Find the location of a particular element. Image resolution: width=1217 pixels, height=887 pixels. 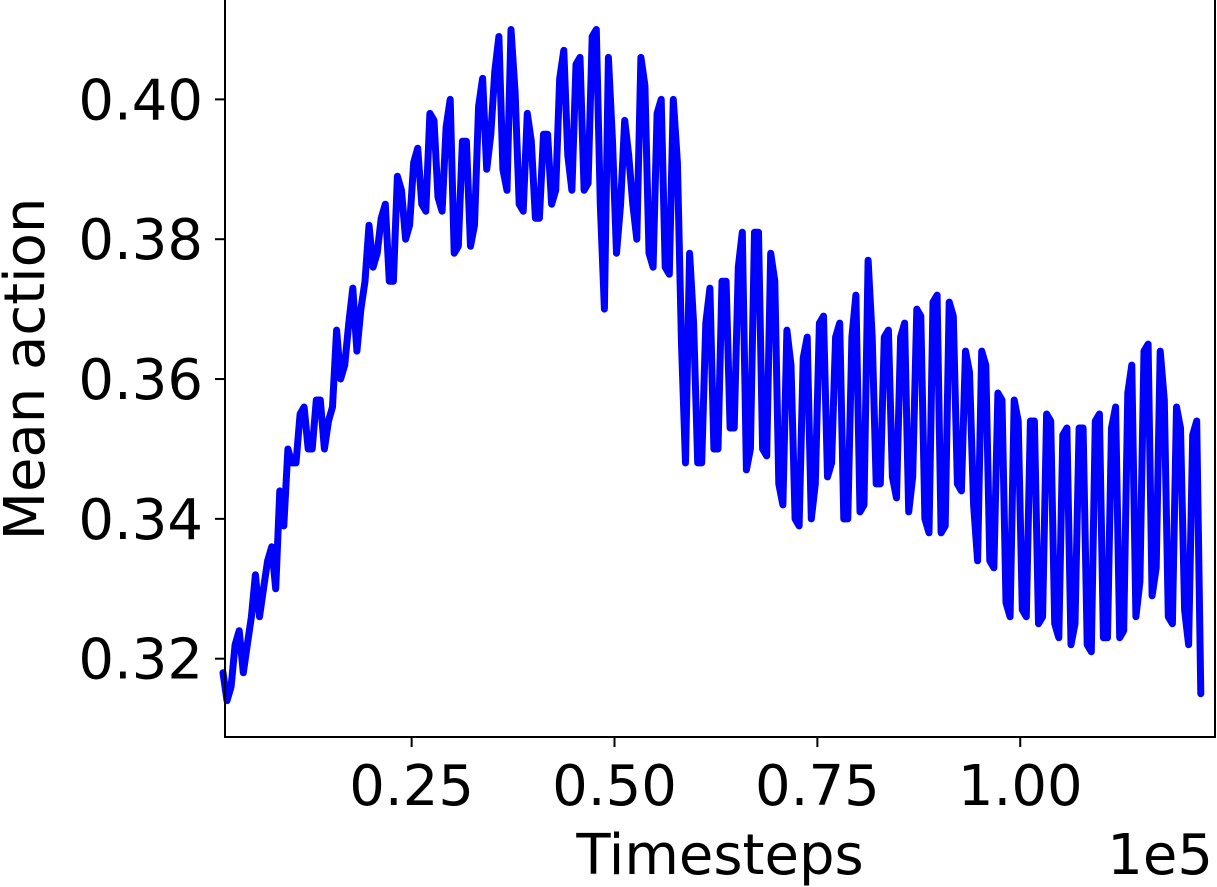

y-axis-ticks: 0.32 0.34 0.36 0.38 0.40 is located at coordinates (151, 380).